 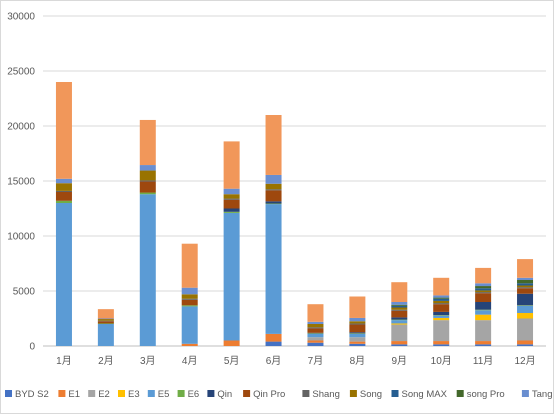 I want to click on legend-label: song Pro, so click(x=486, y=394).